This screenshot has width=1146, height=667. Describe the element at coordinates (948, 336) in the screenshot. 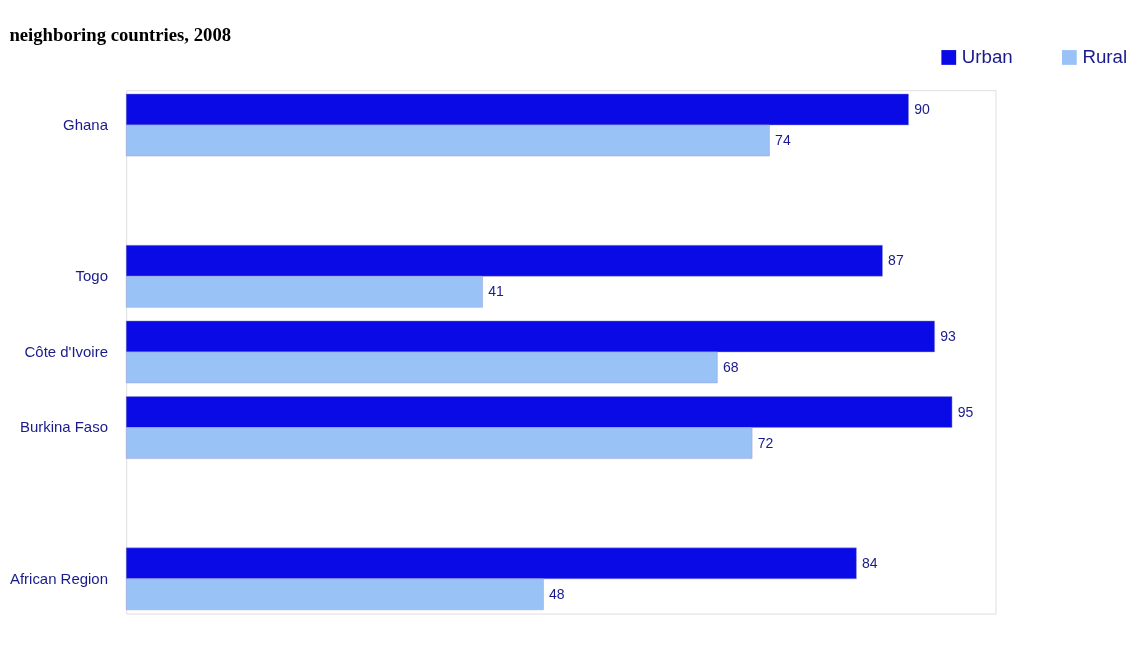

I see `data-label: 93` at that location.